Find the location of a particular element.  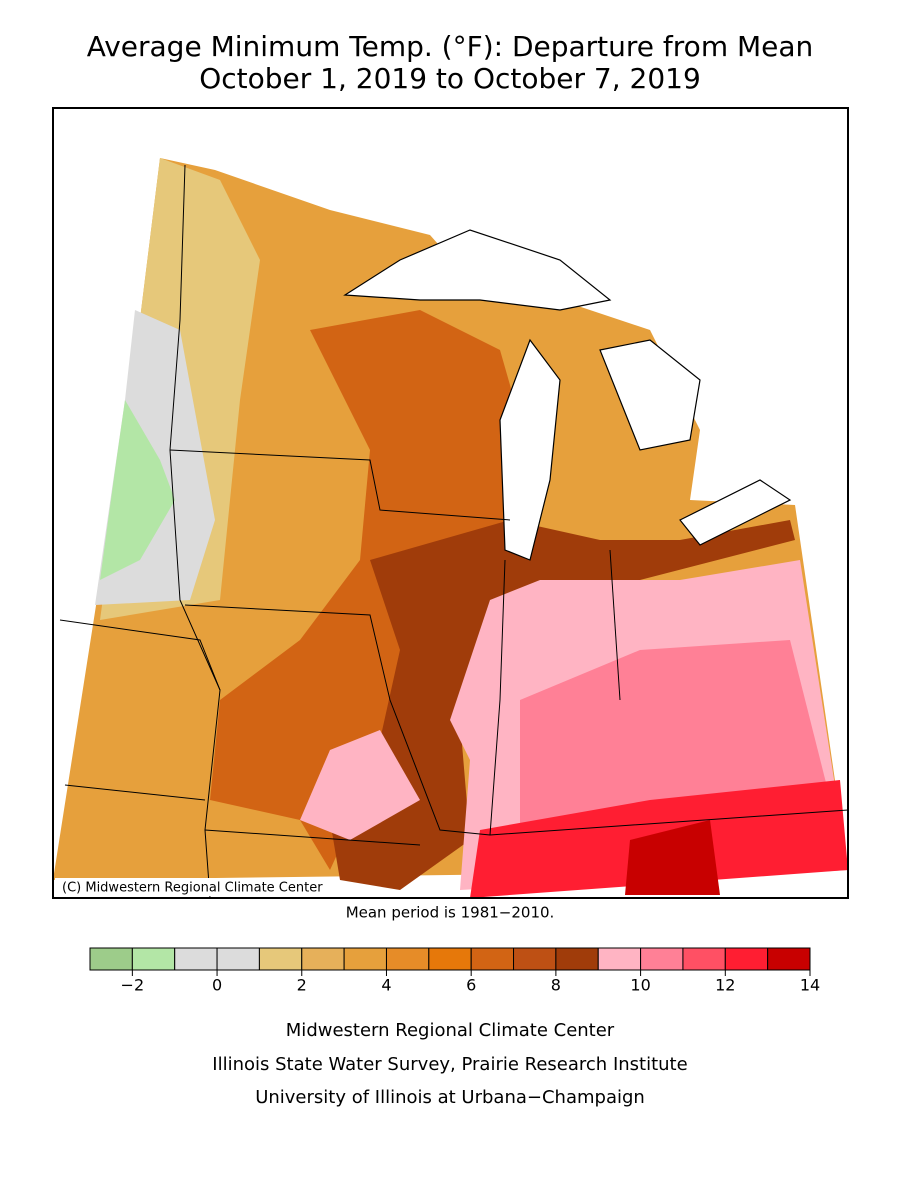

lake-erie is located at coordinates (735, 512).